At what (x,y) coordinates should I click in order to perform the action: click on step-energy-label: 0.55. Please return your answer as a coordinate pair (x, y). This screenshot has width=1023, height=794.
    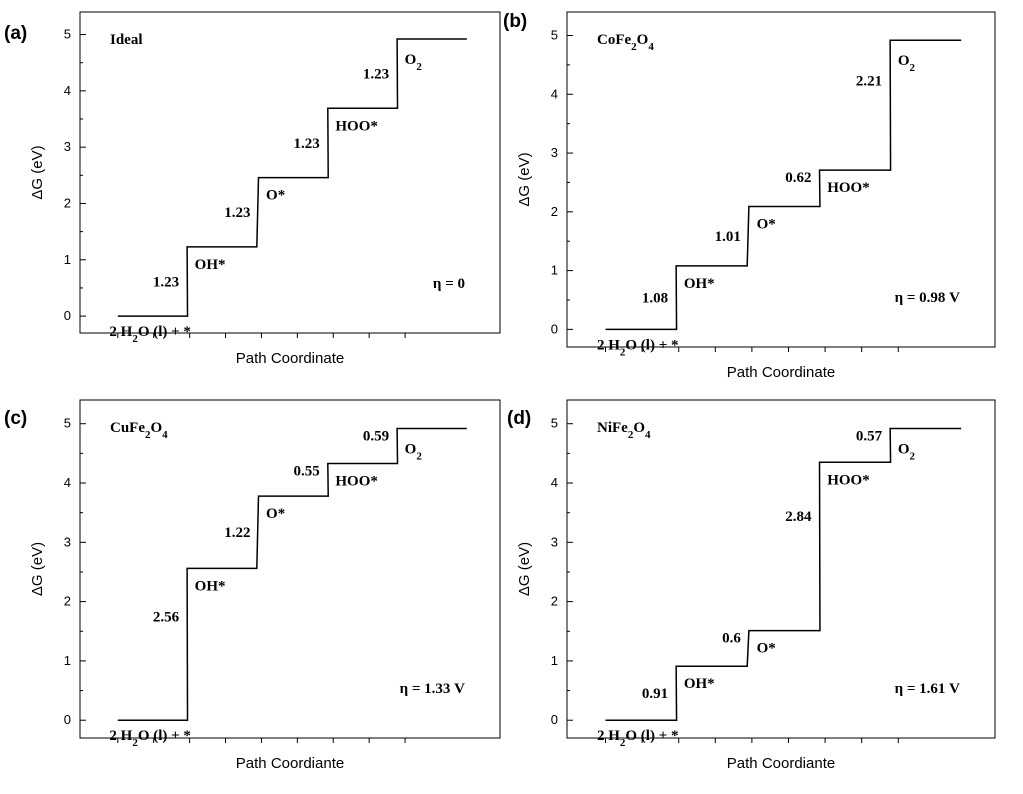
    Looking at the image, I should click on (307, 471).